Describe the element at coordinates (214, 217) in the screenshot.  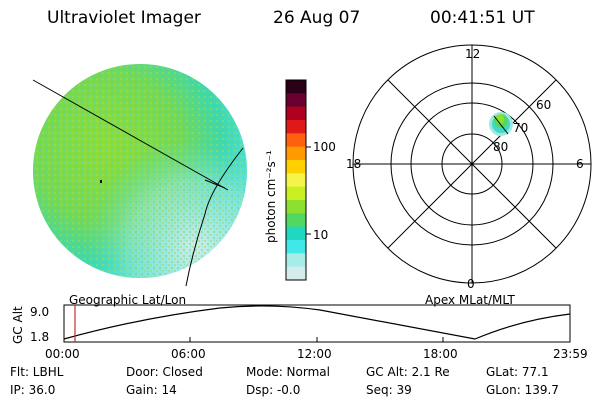
I see `limb-curve` at that location.